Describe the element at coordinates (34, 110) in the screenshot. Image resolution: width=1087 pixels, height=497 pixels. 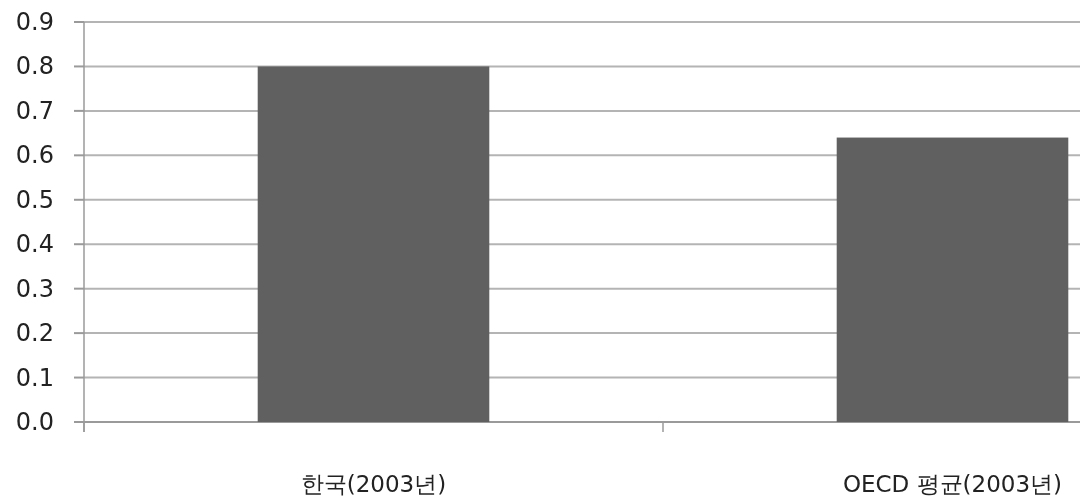
I see `y-tick-label: 0.7` at that location.